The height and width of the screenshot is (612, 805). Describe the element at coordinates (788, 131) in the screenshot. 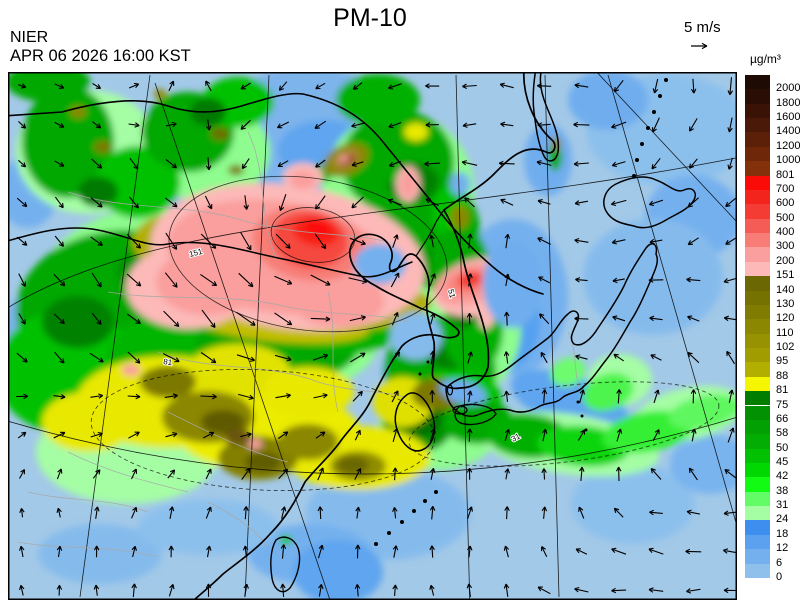

I see `colorbar-tick-label: 1400` at that location.